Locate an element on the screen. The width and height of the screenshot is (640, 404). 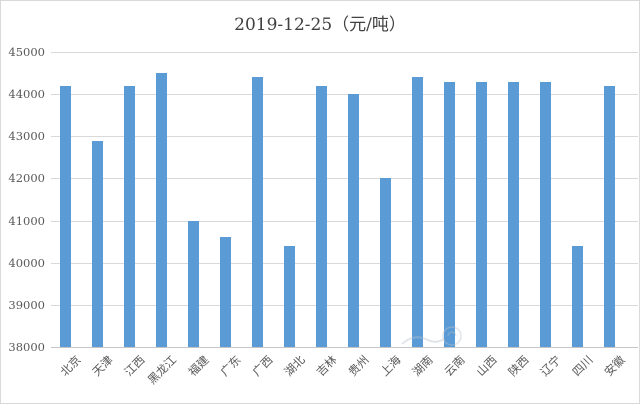
bar-云南 is located at coordinates (449, 214).